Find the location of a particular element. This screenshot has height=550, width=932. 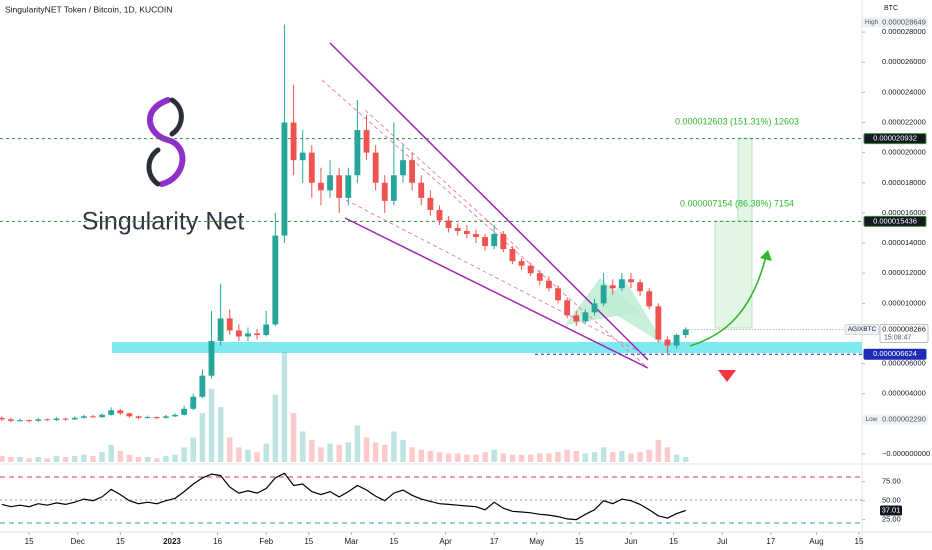

x-tick-label: Mar is located at coordinates (351, 541).